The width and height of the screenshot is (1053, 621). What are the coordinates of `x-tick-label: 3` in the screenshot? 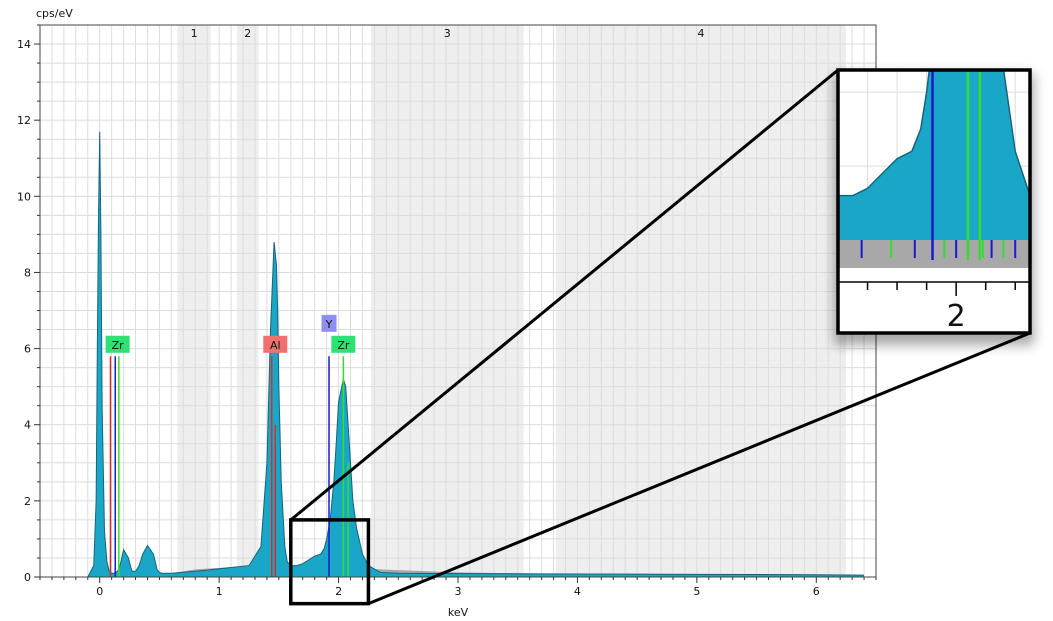 It's located at (458, 591).